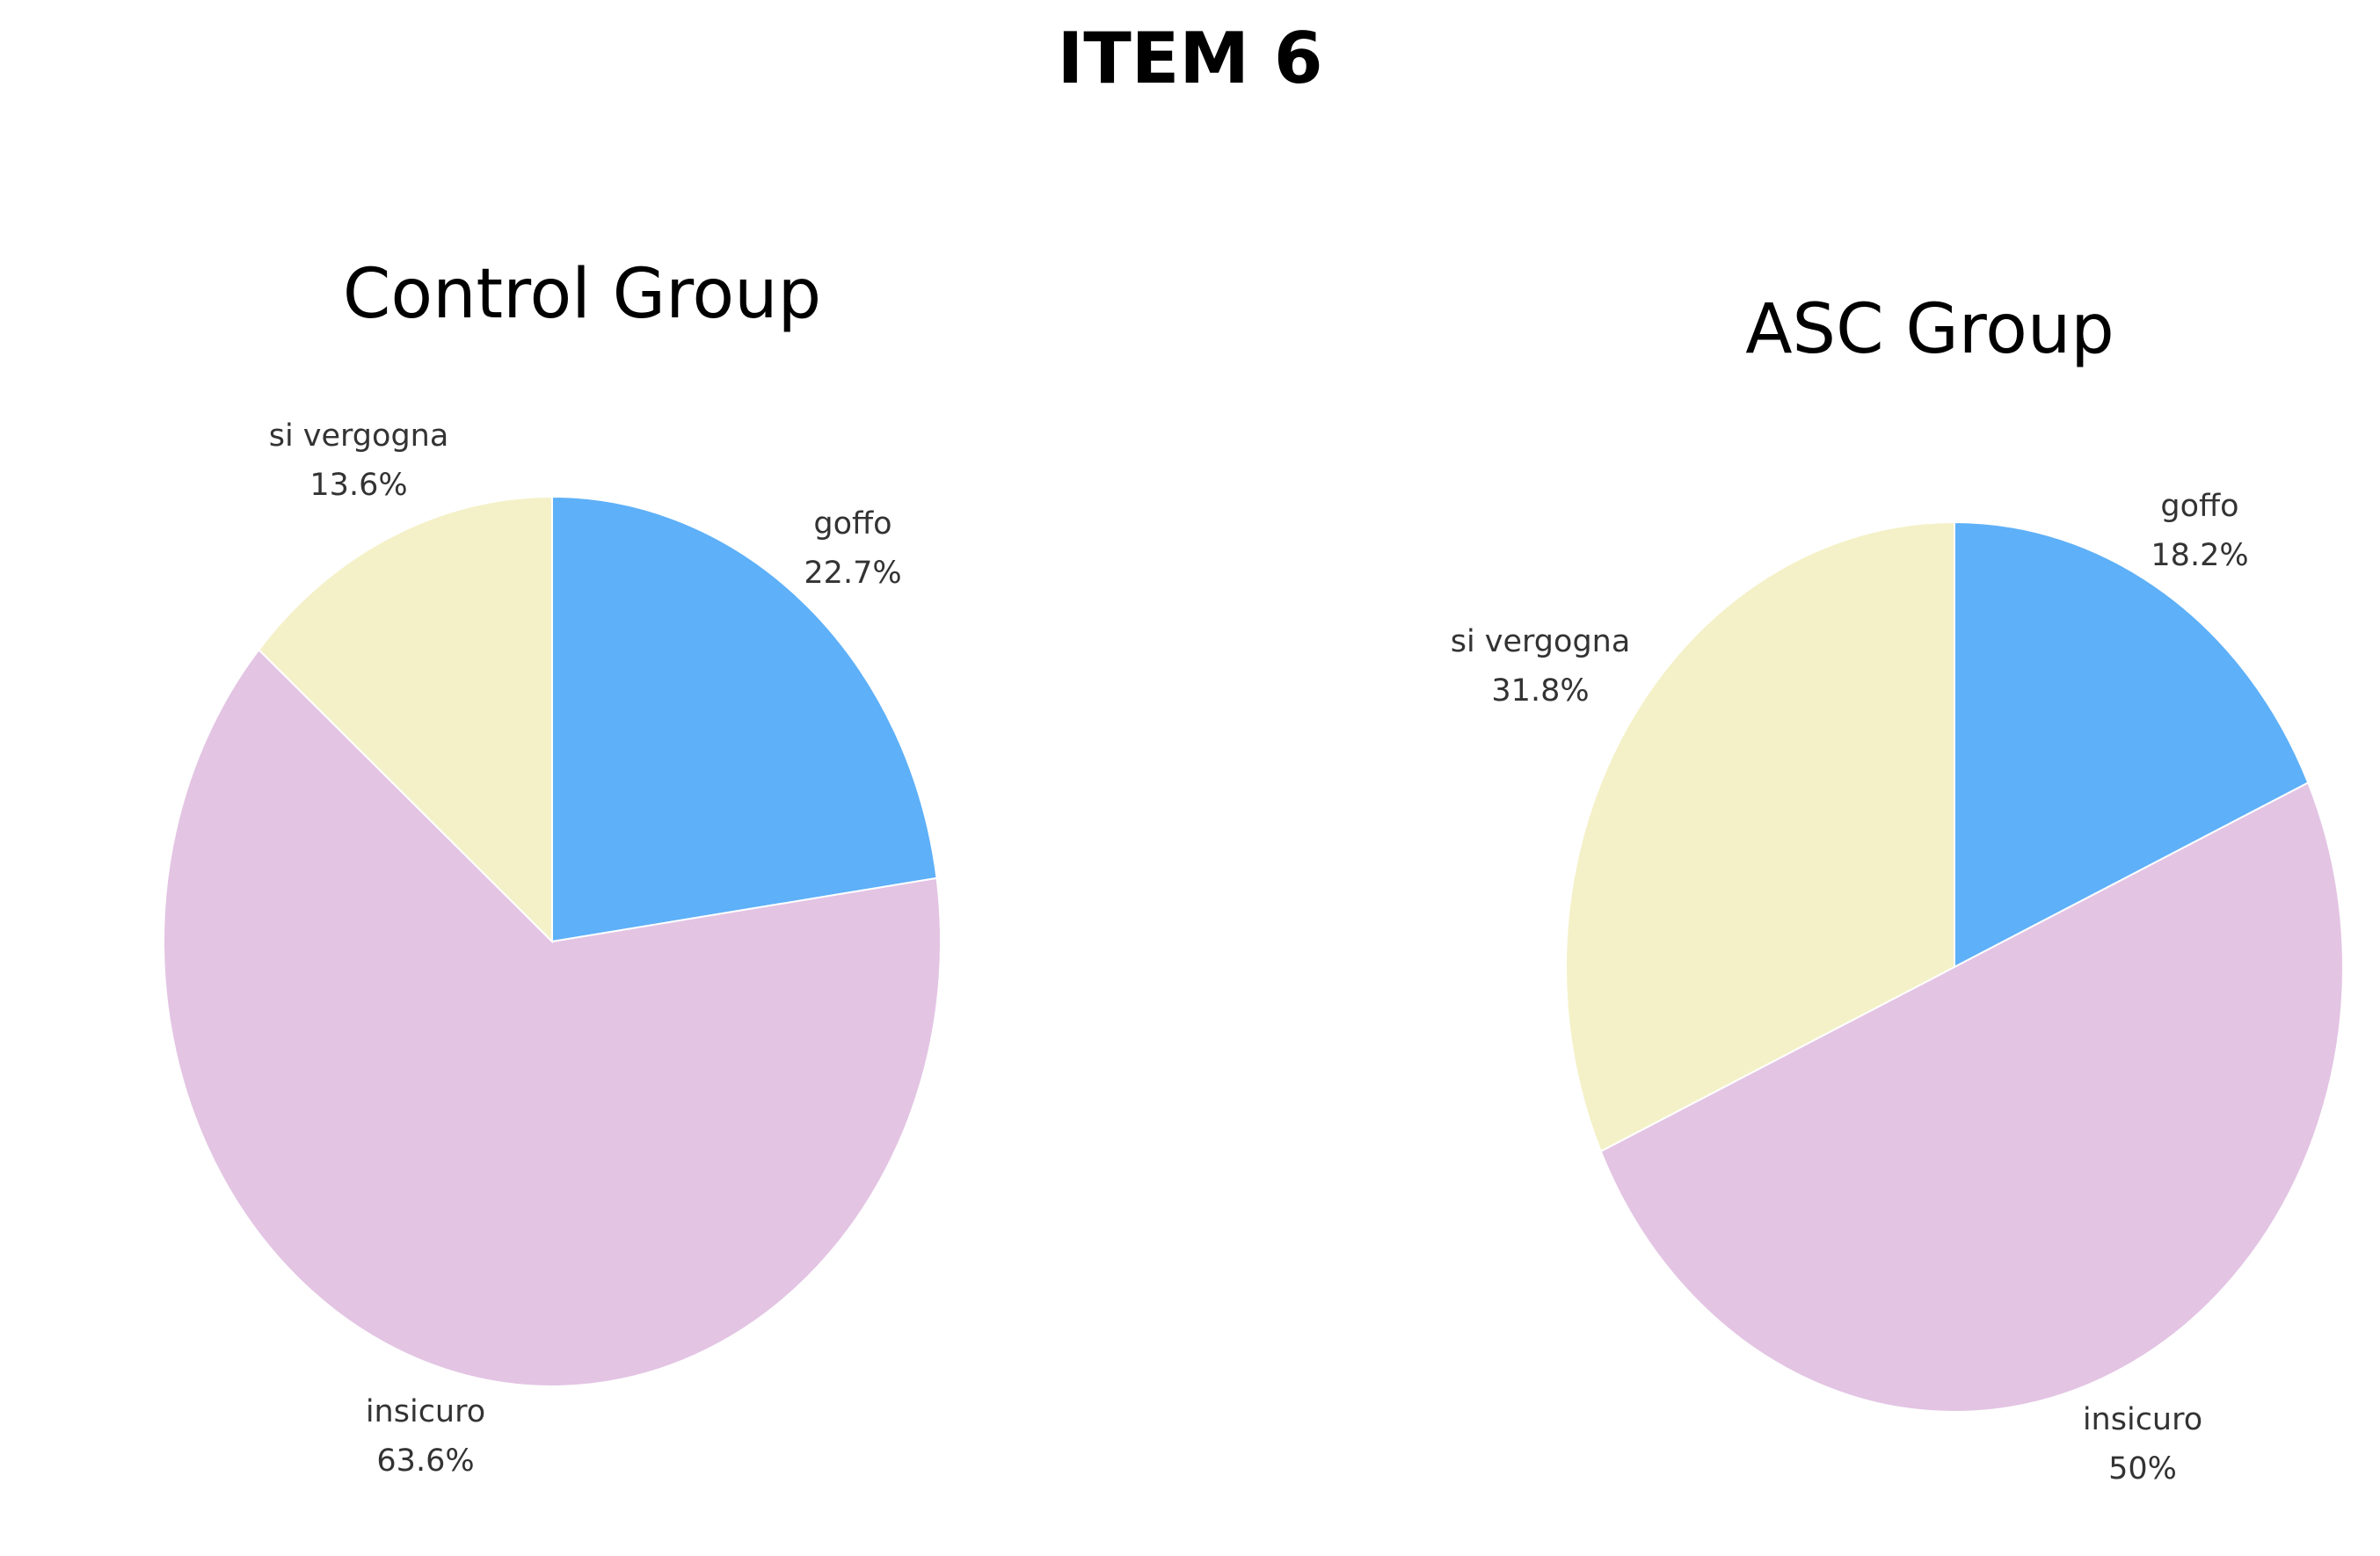 This screenshot has width=2380, height=1556. Describe the element at coordinates (1540, 666) in the screenshot. I see `asc-label-si-vergogna: si vergogna 31.8%` at that location.